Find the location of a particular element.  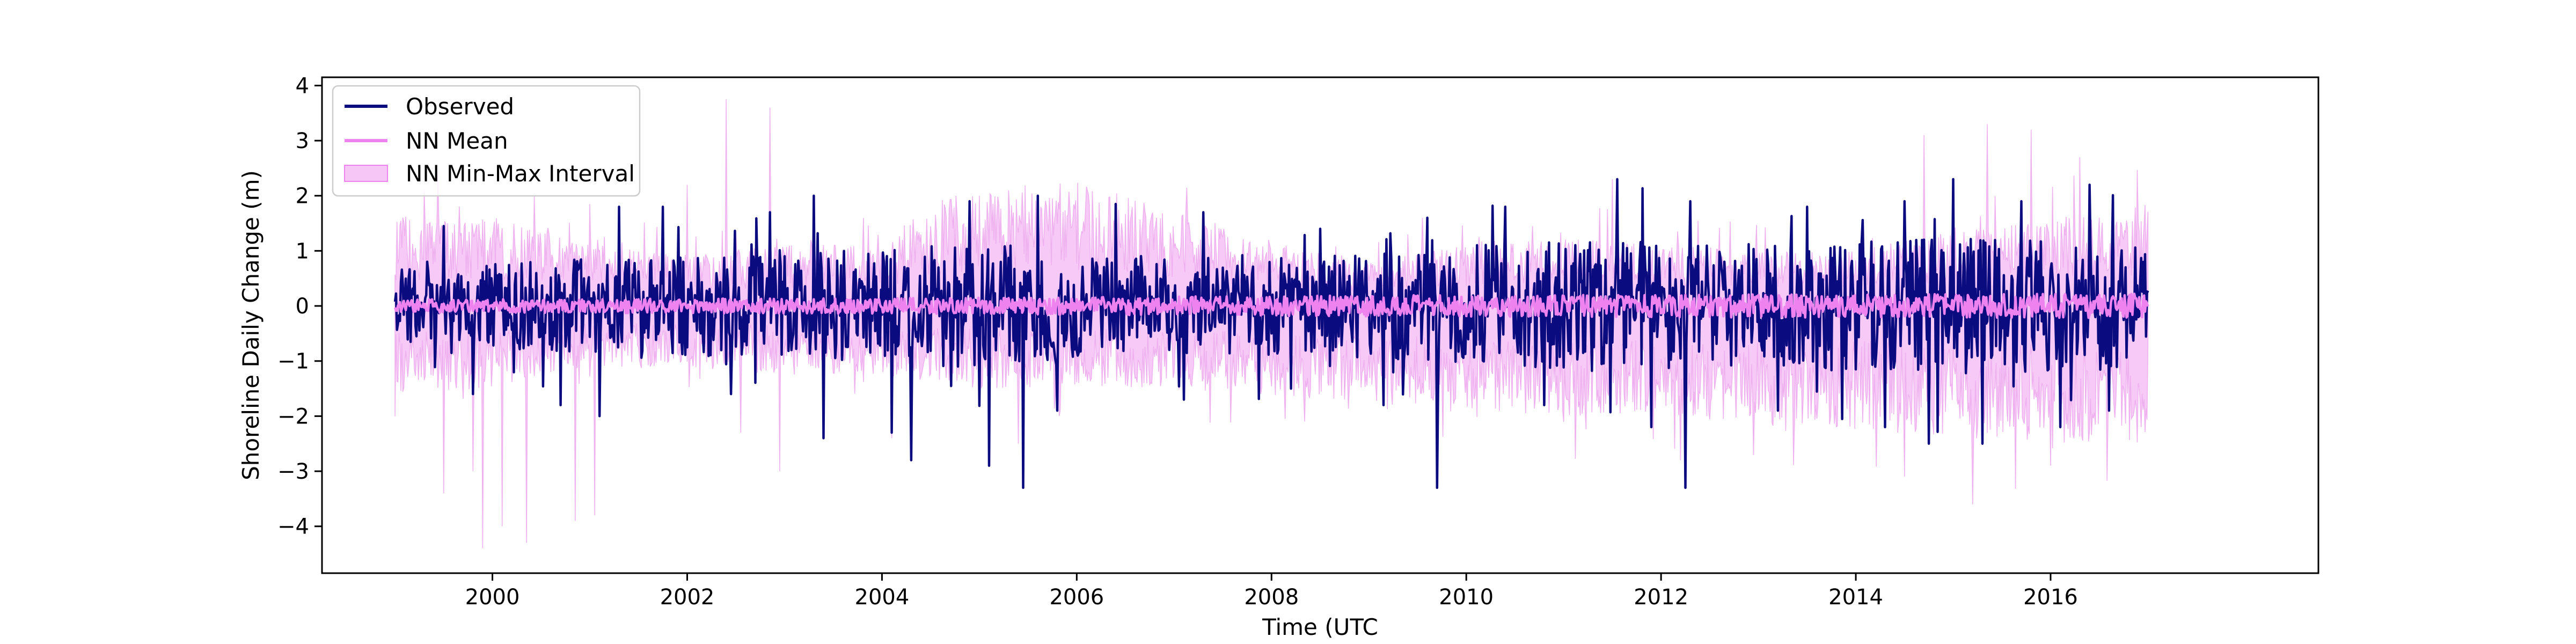

x-tick-label: 2014 is located at coordinates (1855, 597).